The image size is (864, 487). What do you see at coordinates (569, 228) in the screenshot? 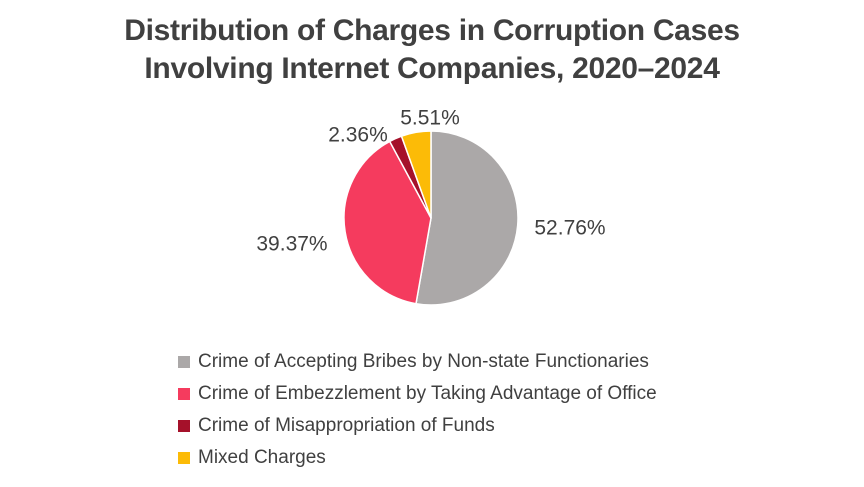
I see `slice-value-label: 52.76%` at bounding box center [569, 228].